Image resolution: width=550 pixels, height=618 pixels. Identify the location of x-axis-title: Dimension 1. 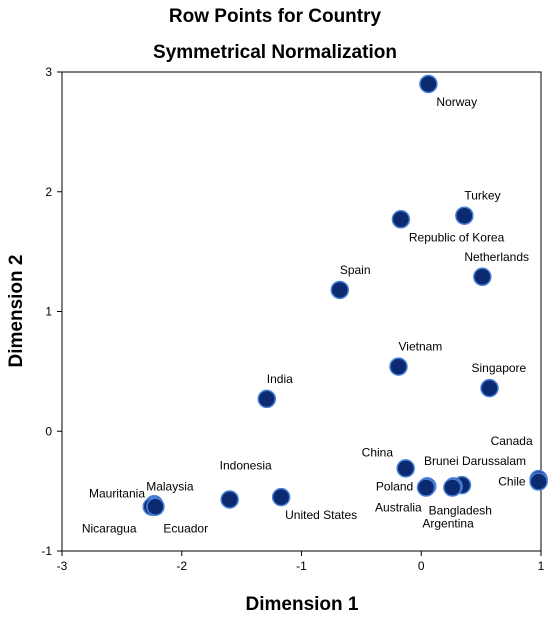
(302, 604).